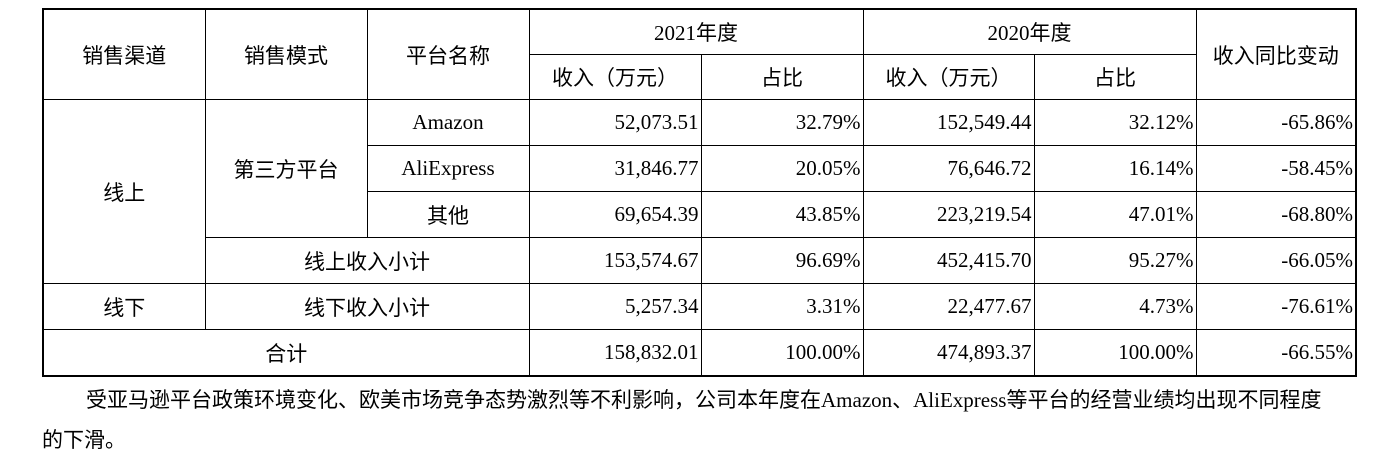  Describe the element at coordinates (1276, 54) in the screenshot. I see `header-cell: 收入同比变动` at that location.